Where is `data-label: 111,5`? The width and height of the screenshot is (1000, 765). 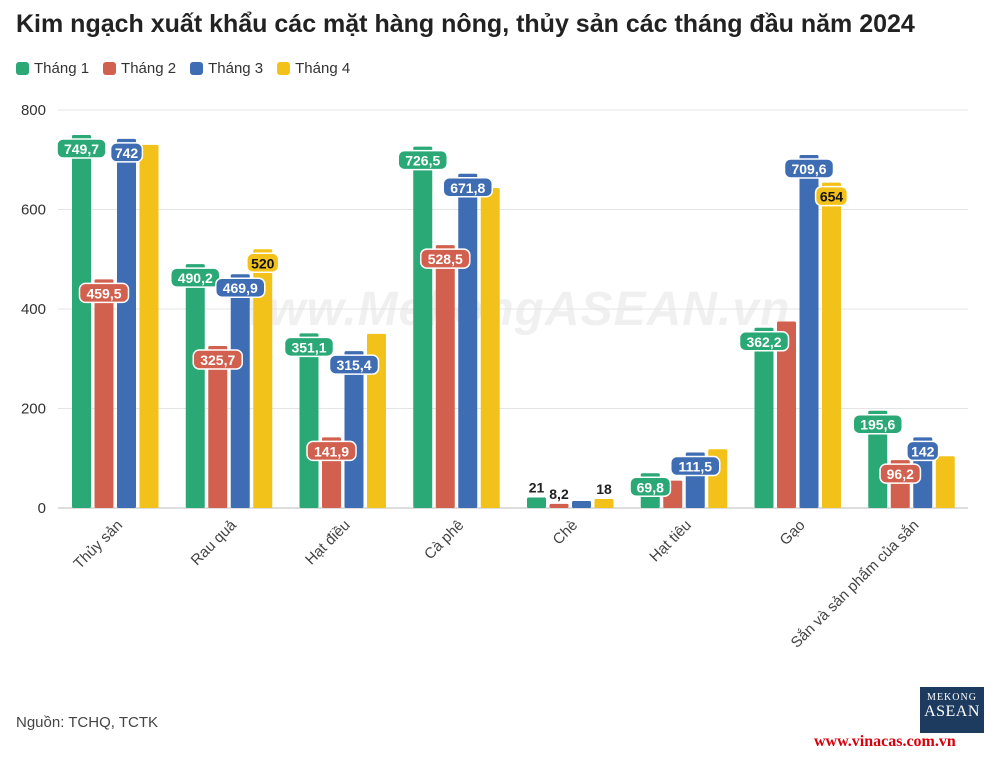
data-label: 111,5 is located at coordinates (696, 467).